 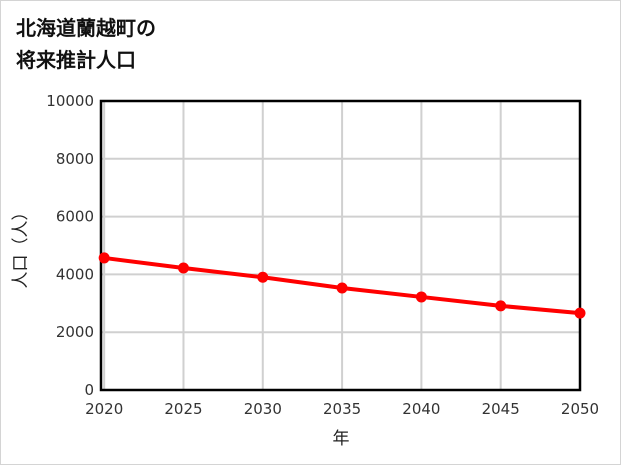 What do you see at coordinates (580, 409) in the screenshot?
I see `x-tick-label: 2050` at bounding box center [580, 409].